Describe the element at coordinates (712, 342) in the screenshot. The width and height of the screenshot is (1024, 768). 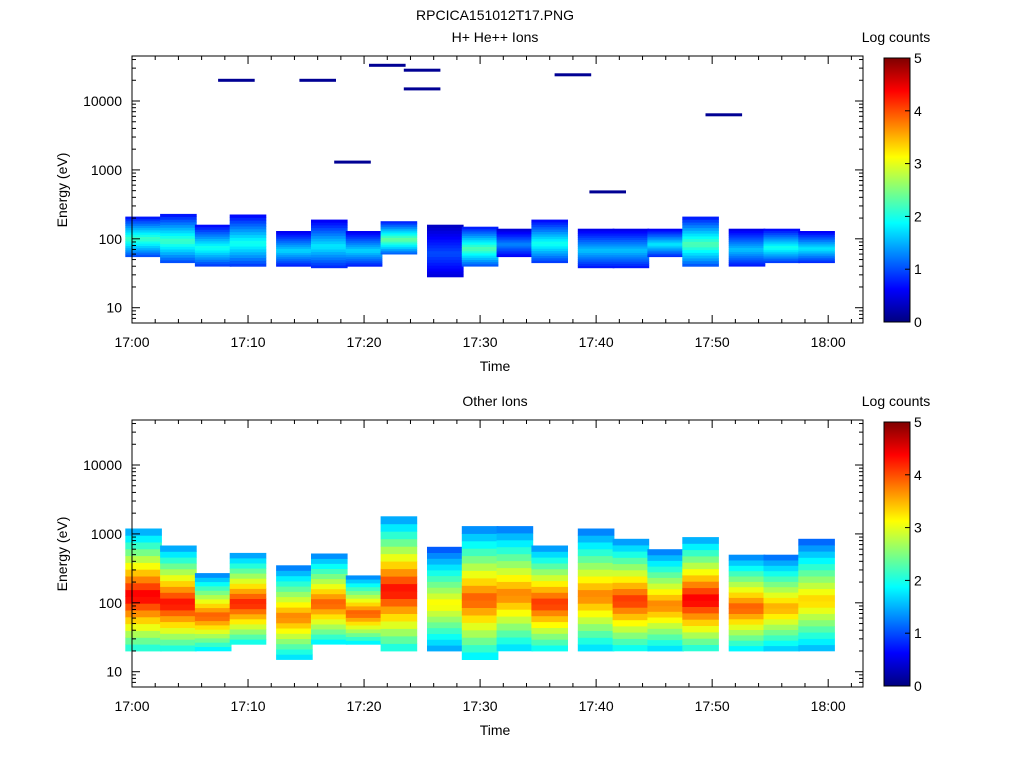
I see `x-tick-label: 17:50` at that location.